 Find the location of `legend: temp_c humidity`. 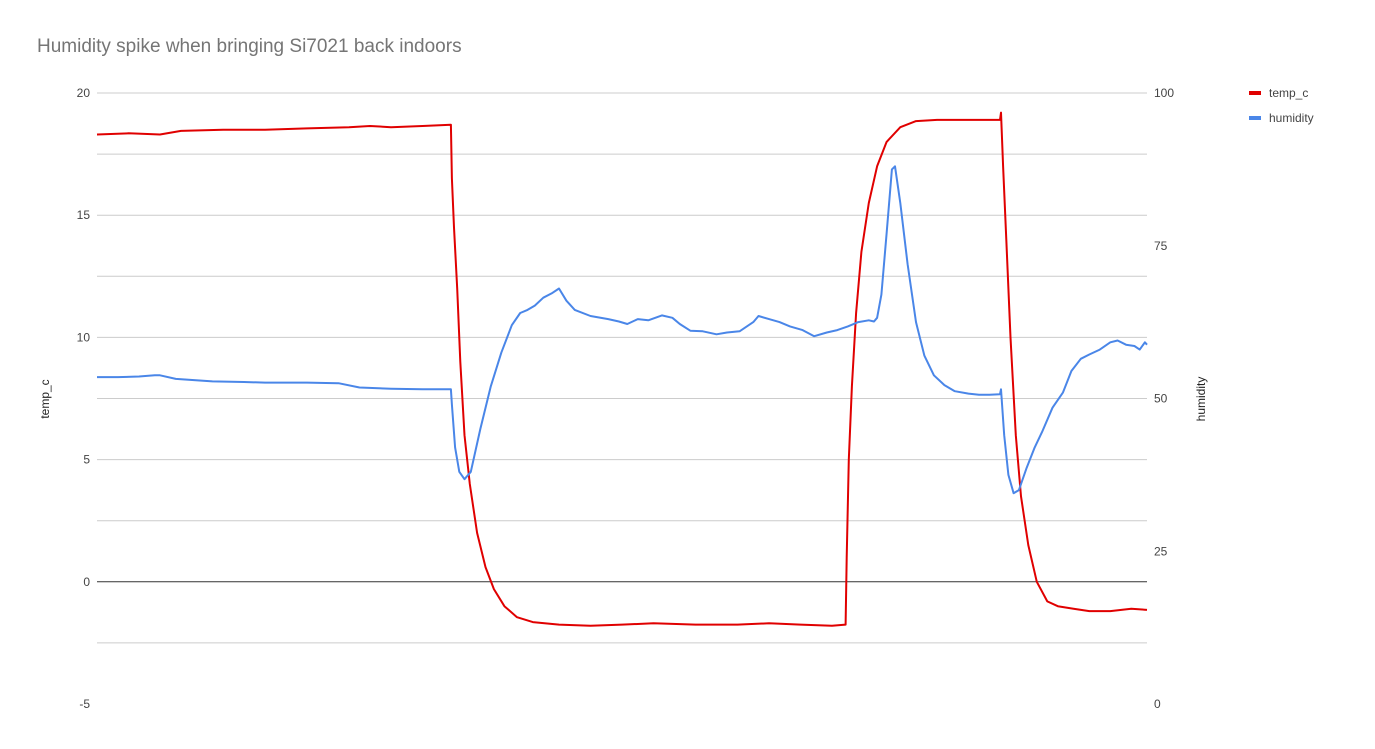

legend: temp_c humidity is located at coordinates (1281, 105).